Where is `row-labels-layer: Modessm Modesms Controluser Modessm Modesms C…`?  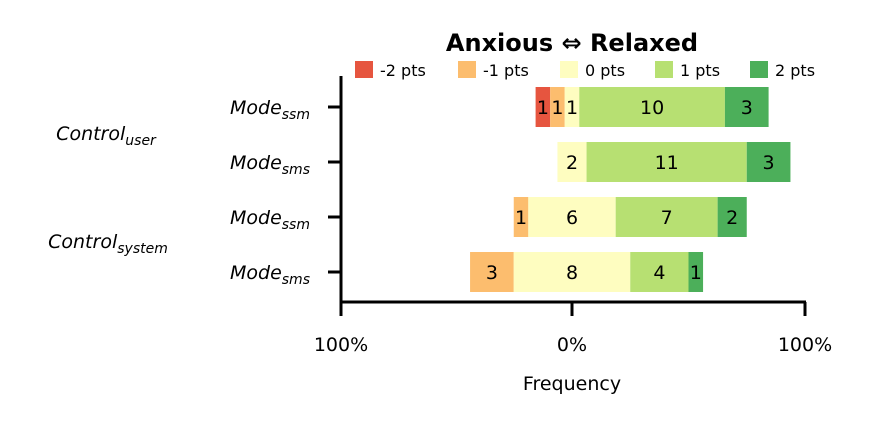 row-labels-layer: Modessm Modesms Controluser Modessm Modesms C… is located at coordinates (194, 192).